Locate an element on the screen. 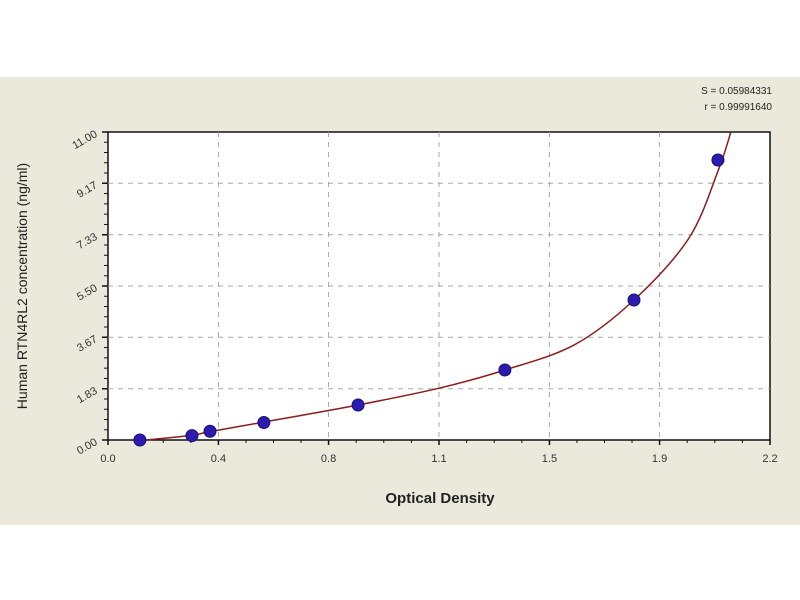 Image resolution: width=800 pixels, height=600 pixels. y-tick-label: 5.50 is located at coordinates (87, 292).